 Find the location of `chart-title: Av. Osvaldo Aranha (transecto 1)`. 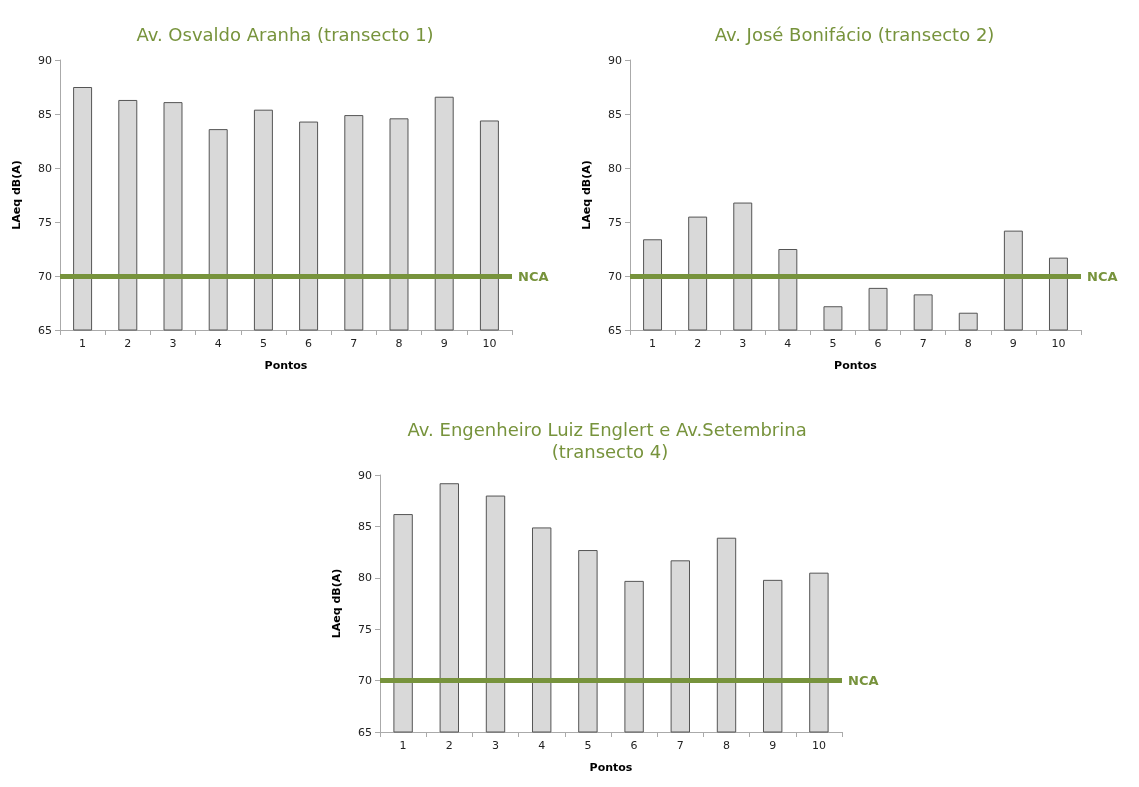

chart-title: Av. Osvaldo Aranha (transecto 1) is located at coordinates (285, 34).